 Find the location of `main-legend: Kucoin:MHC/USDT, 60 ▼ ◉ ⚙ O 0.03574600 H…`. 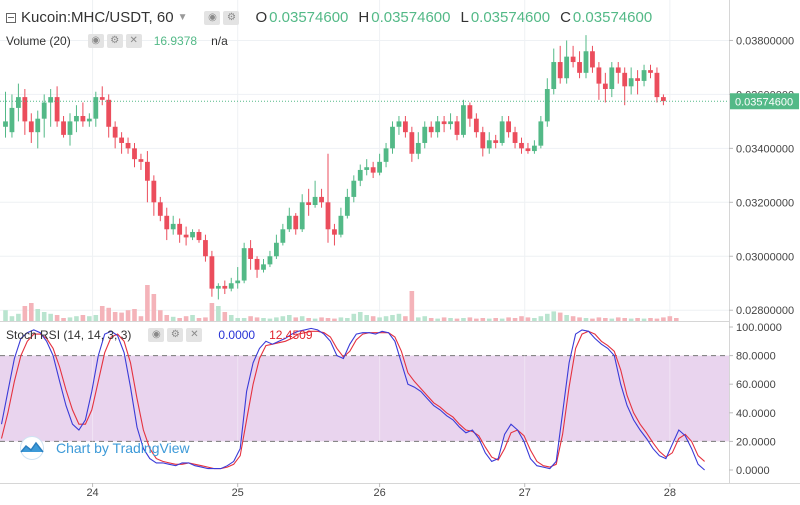

main-legend: Kucoin:MHC/USDT, 60 ▼ ◉ ⚙ O 0.03574600 H… is located at coordinates (329, 17).